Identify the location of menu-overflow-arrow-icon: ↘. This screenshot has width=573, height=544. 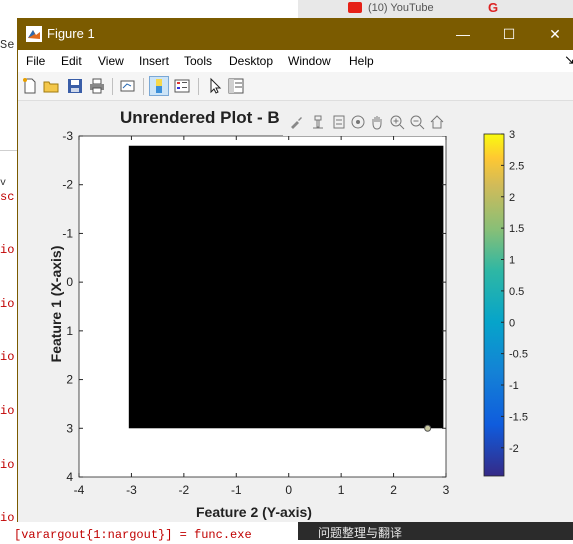
(568, 59).